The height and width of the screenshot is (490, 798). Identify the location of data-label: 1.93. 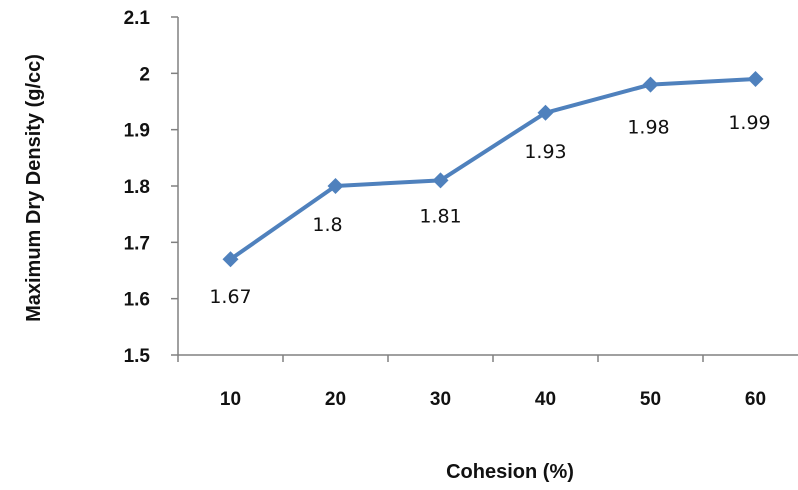
(545, 152).